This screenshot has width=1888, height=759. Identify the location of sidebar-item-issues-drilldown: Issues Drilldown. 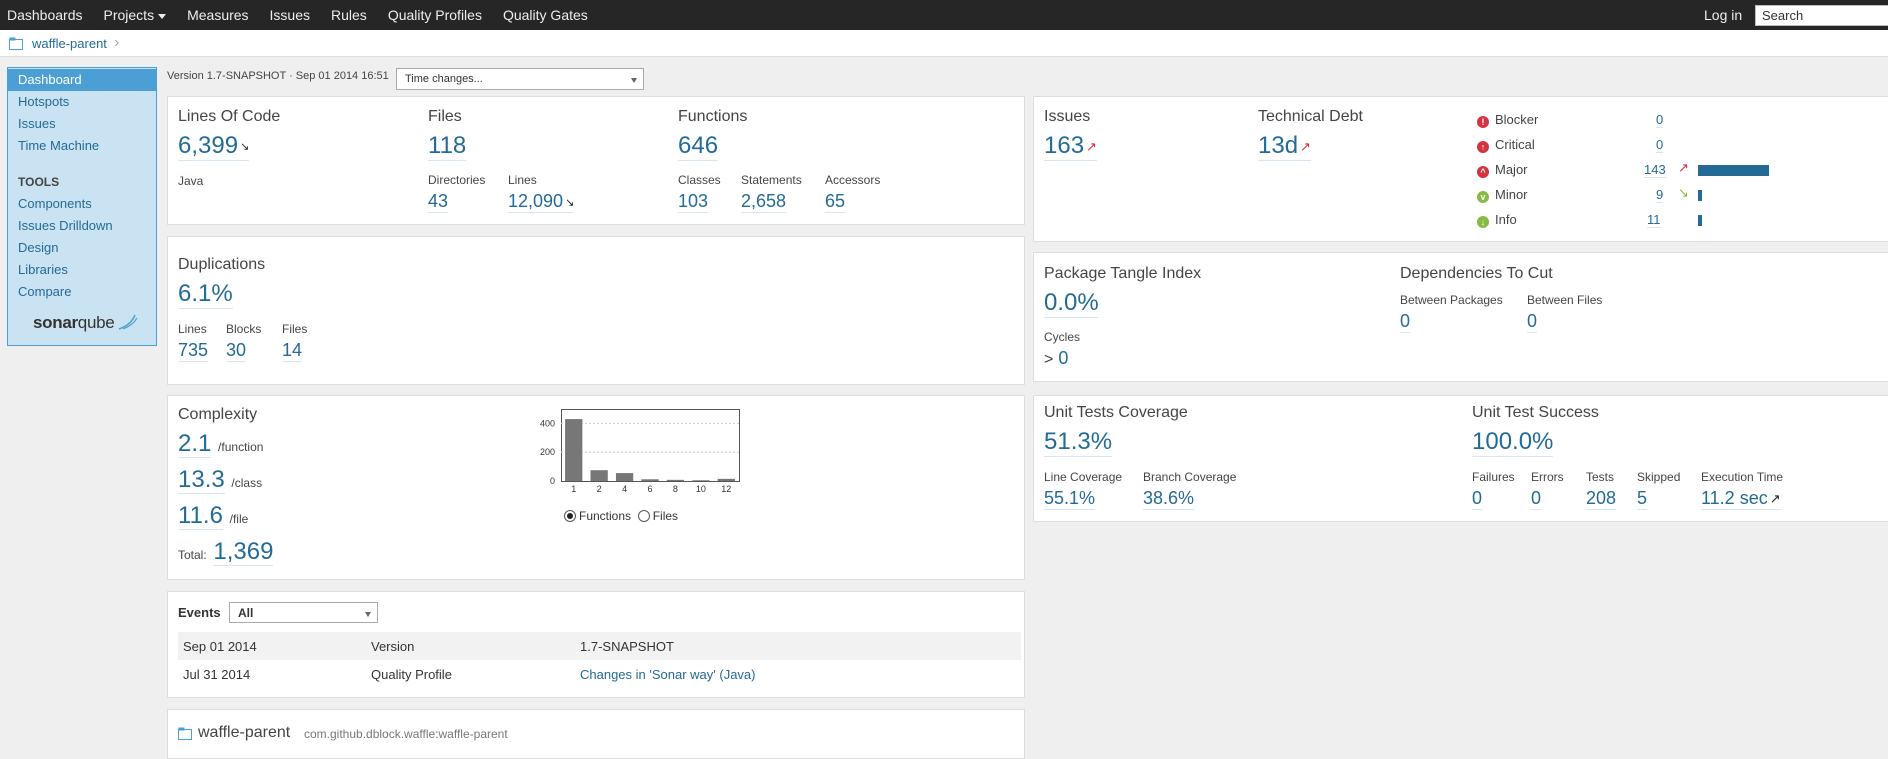
(65, 225).